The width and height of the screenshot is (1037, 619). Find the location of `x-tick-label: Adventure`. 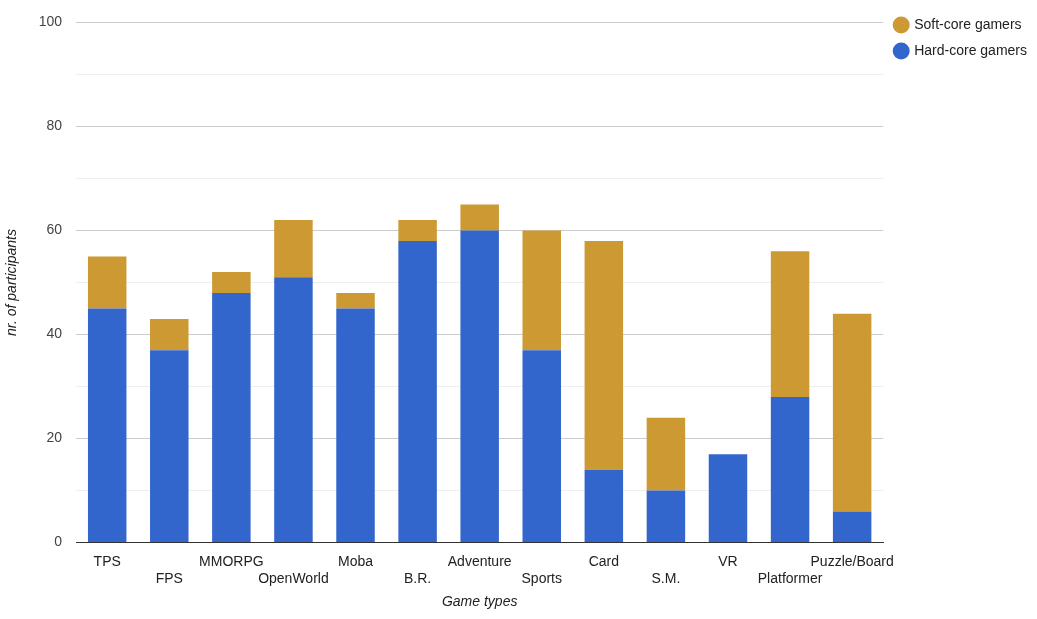

x-tick-label: Adventure is located at coordinates (479, 560).